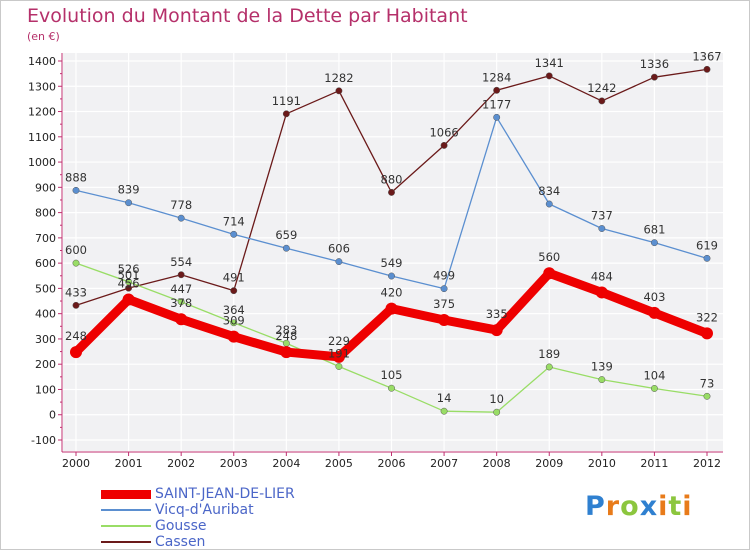 The width and height of the screenshot is (750, 550). What do you see at coordinates (286, 101) in the screenshot?
I see `data-label: 1191` at bounding box center [286, 101].